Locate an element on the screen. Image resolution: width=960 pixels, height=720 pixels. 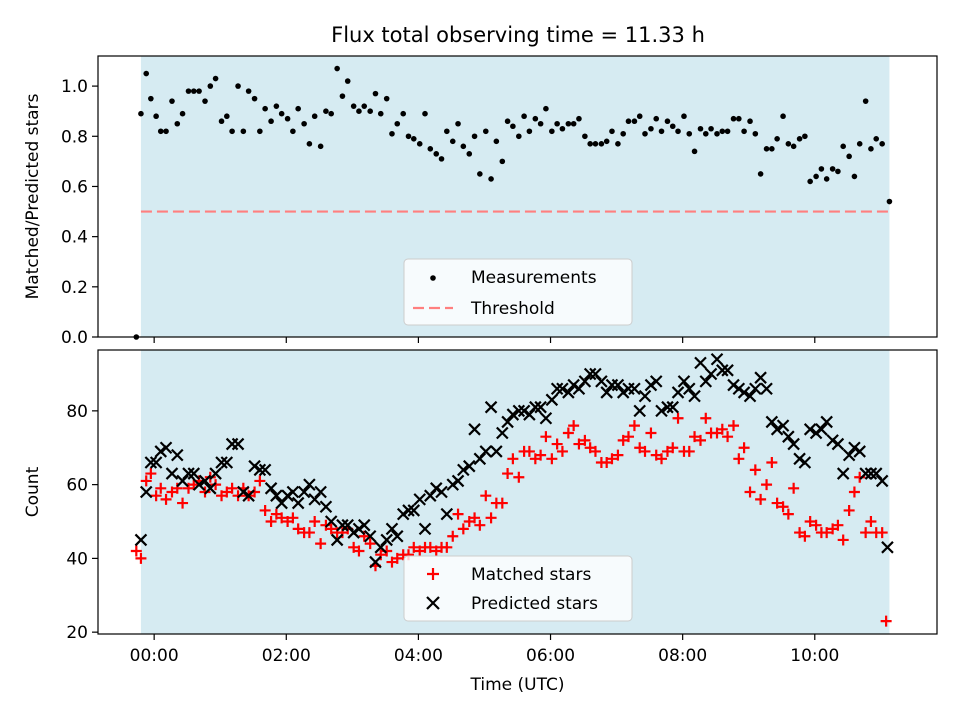
count-x-ticks: 00:00 02:00 04:00 06:00 08:00 10:00 is located at coordinates (484, 650).